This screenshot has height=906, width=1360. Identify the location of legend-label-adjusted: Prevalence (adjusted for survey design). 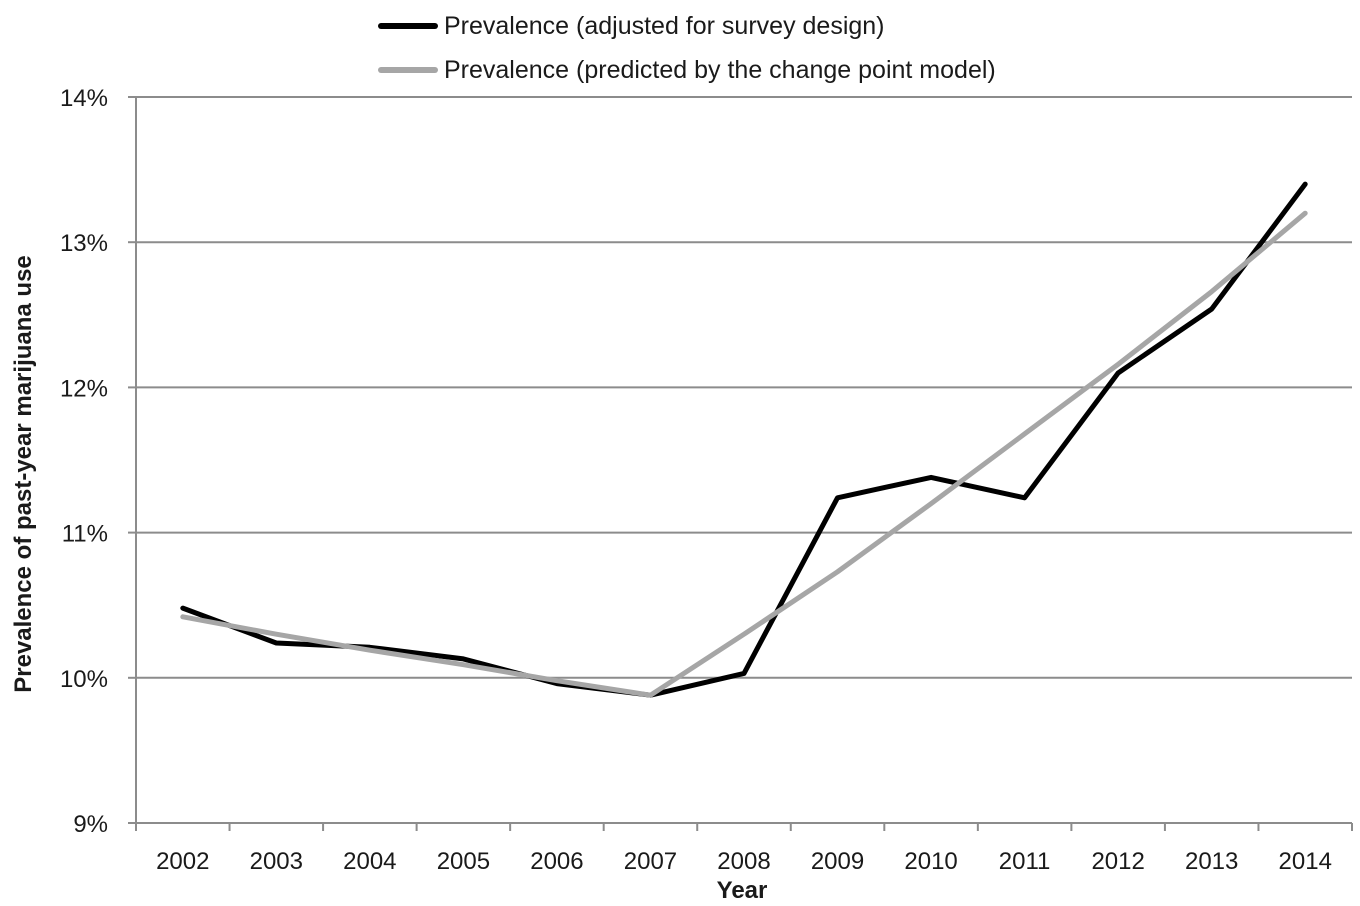
(664, 25).